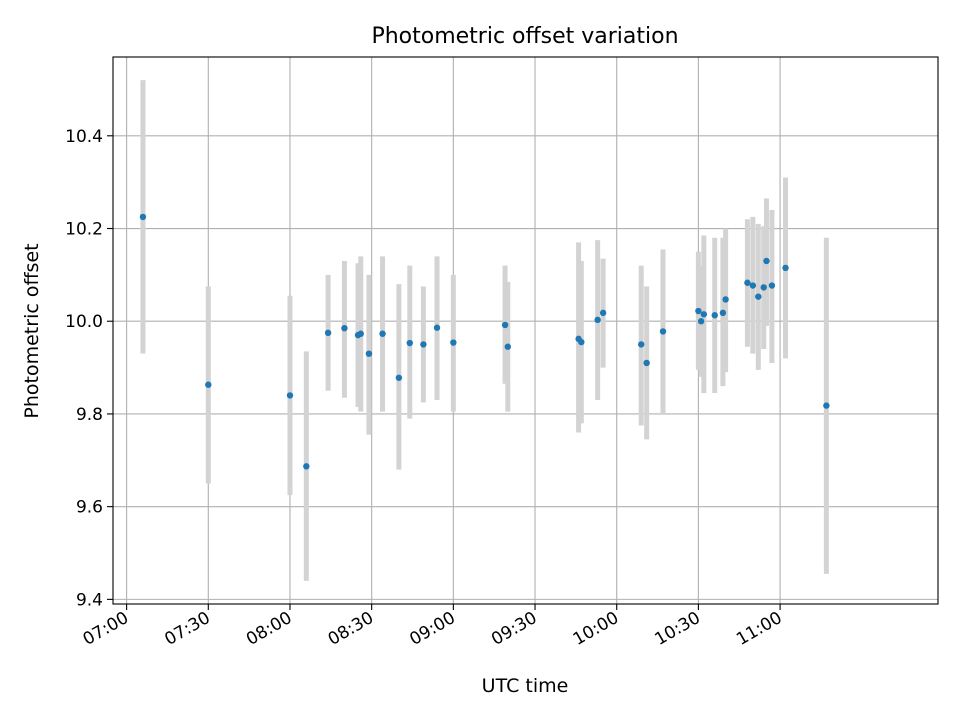  I want to click on y-tick-label: 10.4, so click(84, 137).